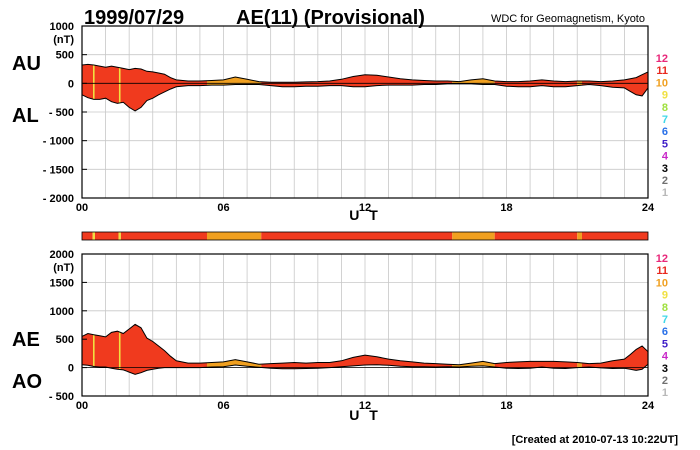 The width and height of the screenshot is (700, 450). Describe the element at coordinates (568, 19) in the screenshot. I see `source-label: WDC for Geomagnetism, Kyoto` at that location.